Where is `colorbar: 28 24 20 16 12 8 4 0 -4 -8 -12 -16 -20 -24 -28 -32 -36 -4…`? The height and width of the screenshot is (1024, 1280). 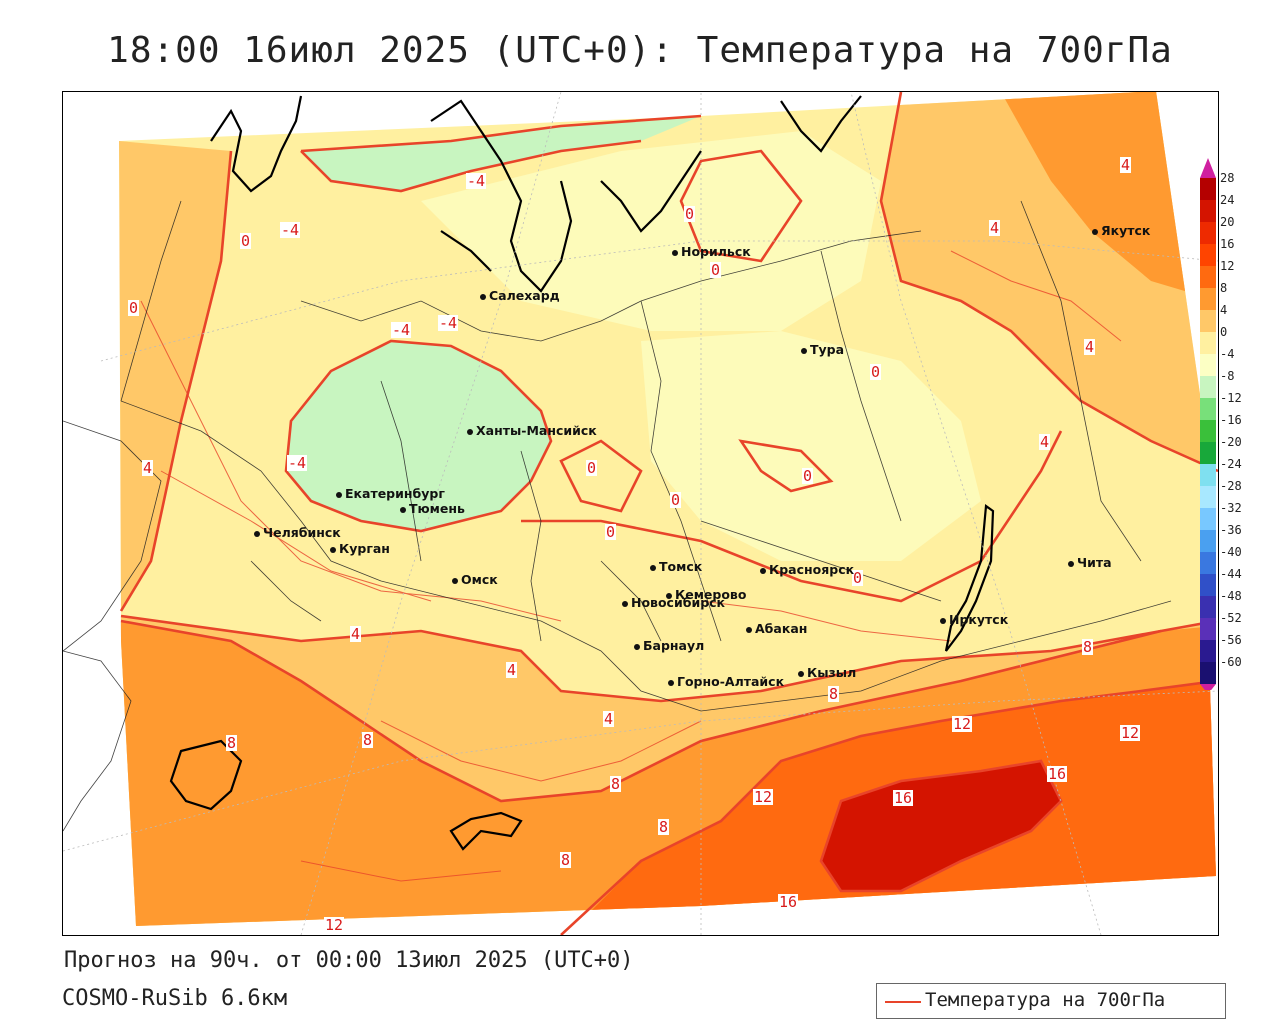 colorbar: 28 24 20 16 12 8 4 0 -4 -8 -12 -16 -20 -24 -28 -32 -36 -4… is located at coordinates (1221, 424).